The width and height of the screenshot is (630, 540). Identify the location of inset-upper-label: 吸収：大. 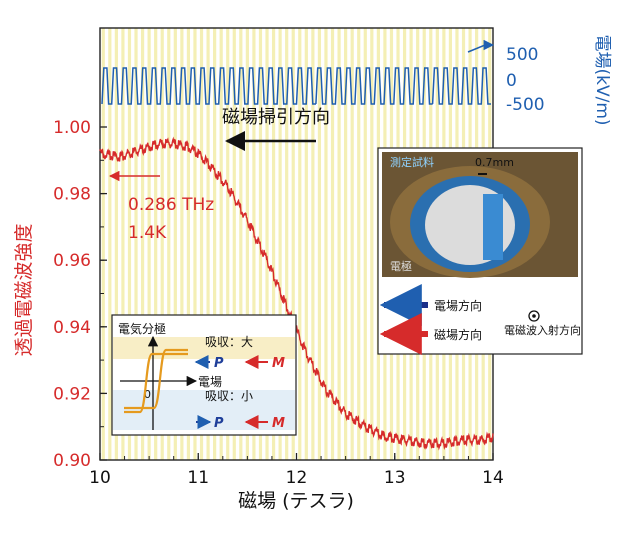
(229, 342).